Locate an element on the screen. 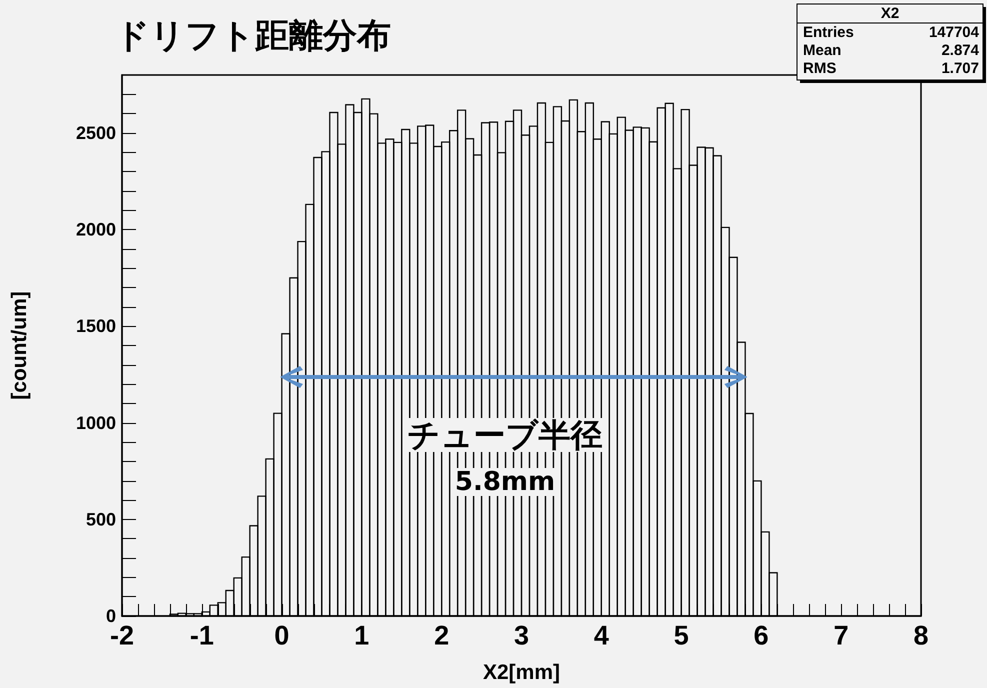  text: 2.874 is located at coordinates (960, 50).